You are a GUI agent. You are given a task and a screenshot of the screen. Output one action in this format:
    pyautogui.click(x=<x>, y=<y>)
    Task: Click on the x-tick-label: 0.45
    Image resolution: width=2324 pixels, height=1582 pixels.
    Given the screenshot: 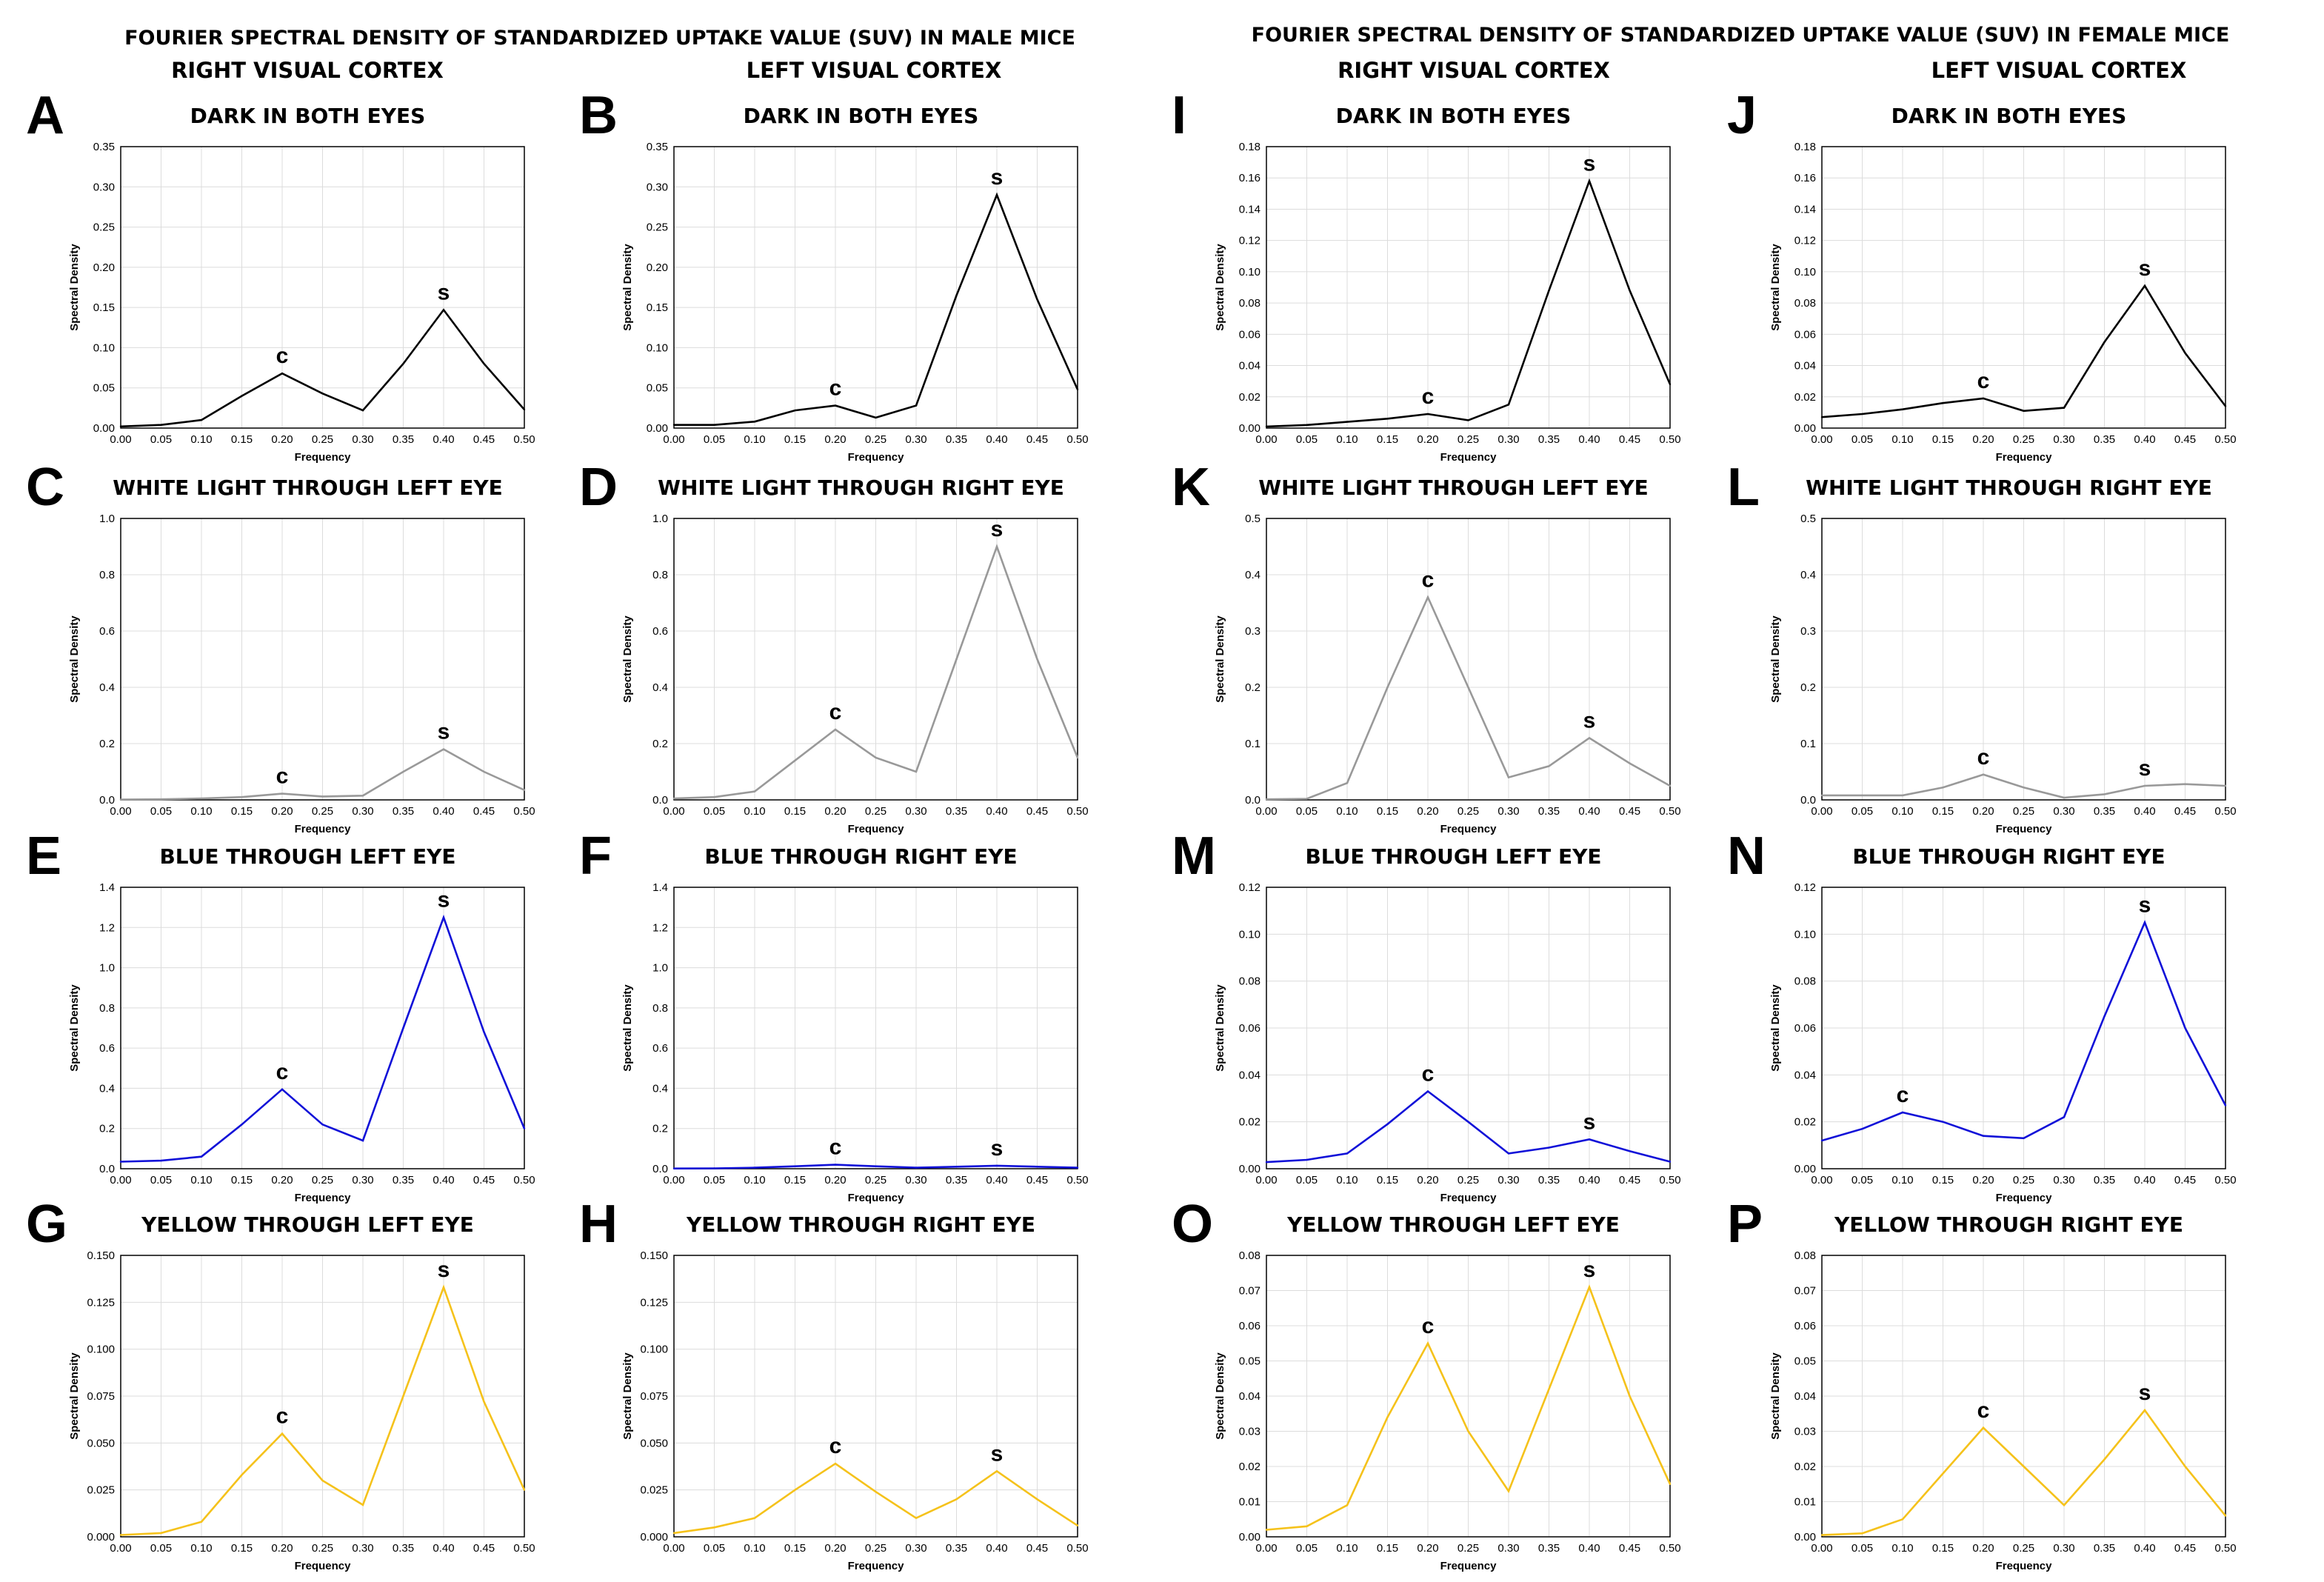 What is the action you would take?
    pyautogui.click(x=1629, y=1549)
    